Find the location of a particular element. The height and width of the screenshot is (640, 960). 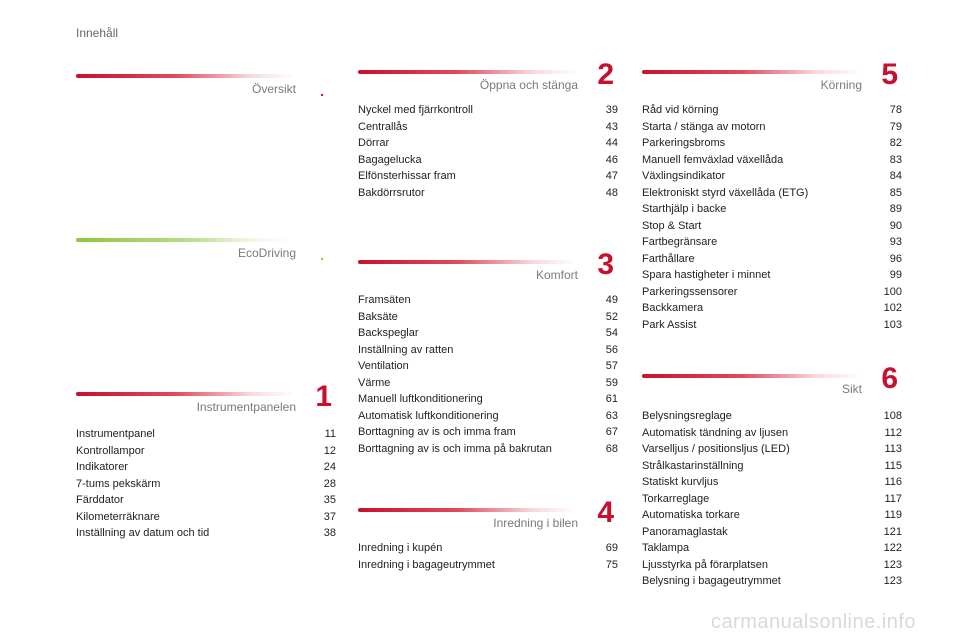

toc-entry: Backspeglar 54 is located at coordinates (488, 333).